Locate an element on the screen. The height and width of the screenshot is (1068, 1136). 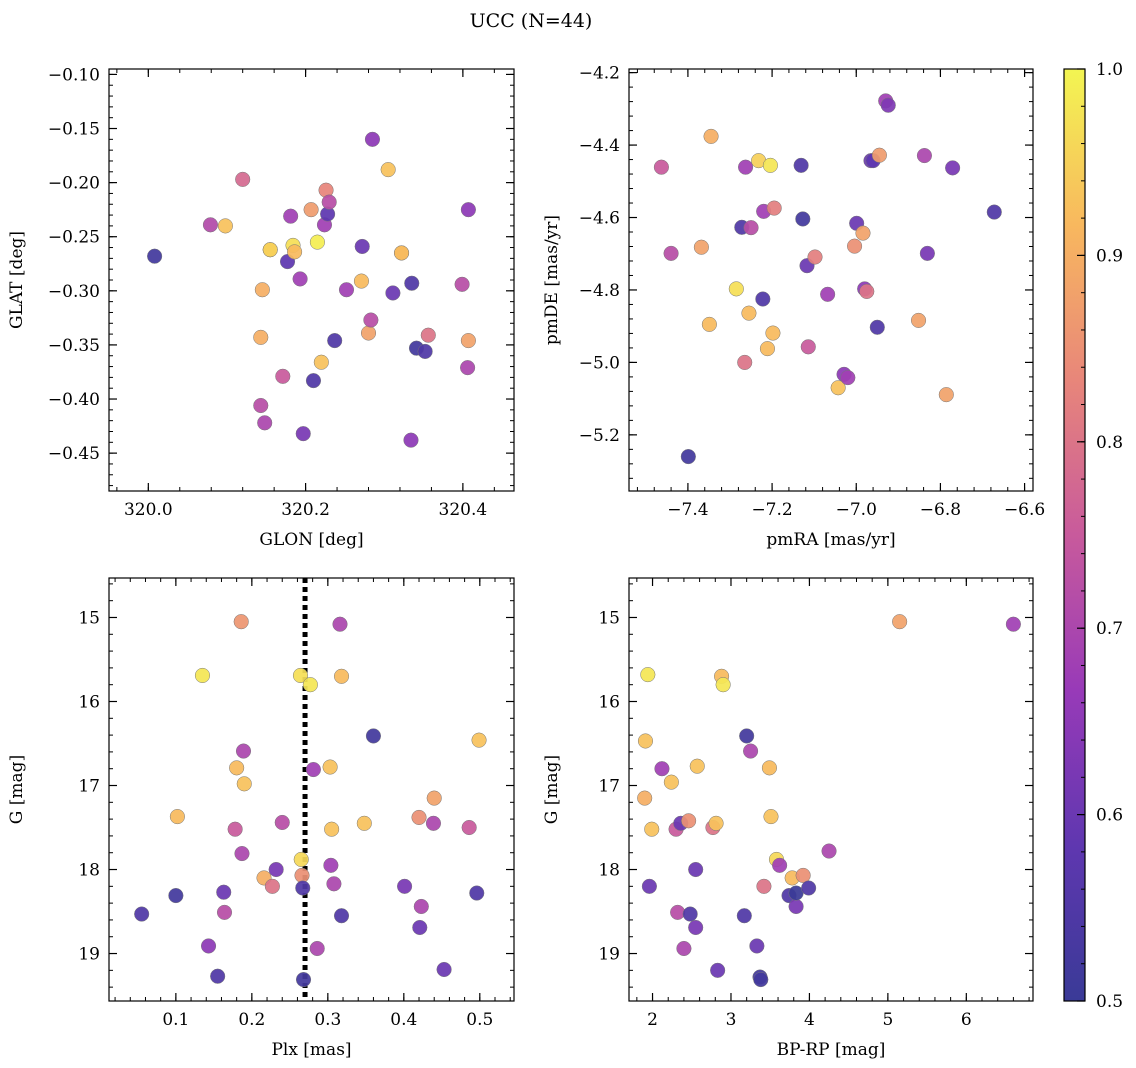
x-tick-label: 0.2 is located at coordinates (251, 1020).